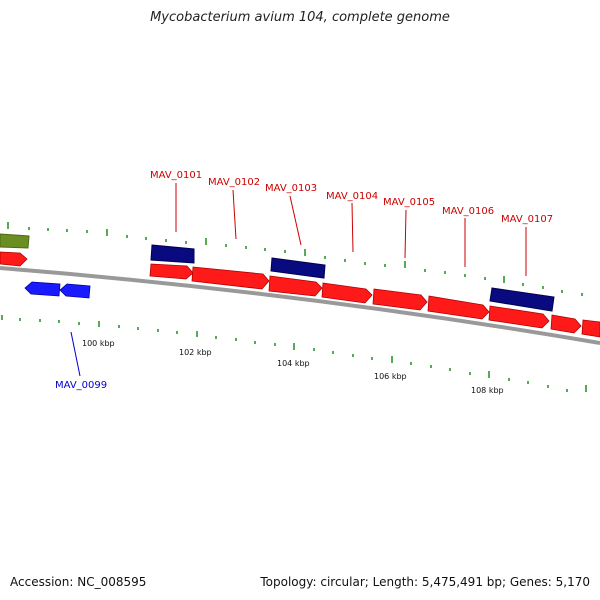 Image resolution: width=600 pixels, height=600 pixels. Describe the element at coordinates (527, 219) in the screenshot. I see `gene-label-mav-0107: MAV_0107` at that location.